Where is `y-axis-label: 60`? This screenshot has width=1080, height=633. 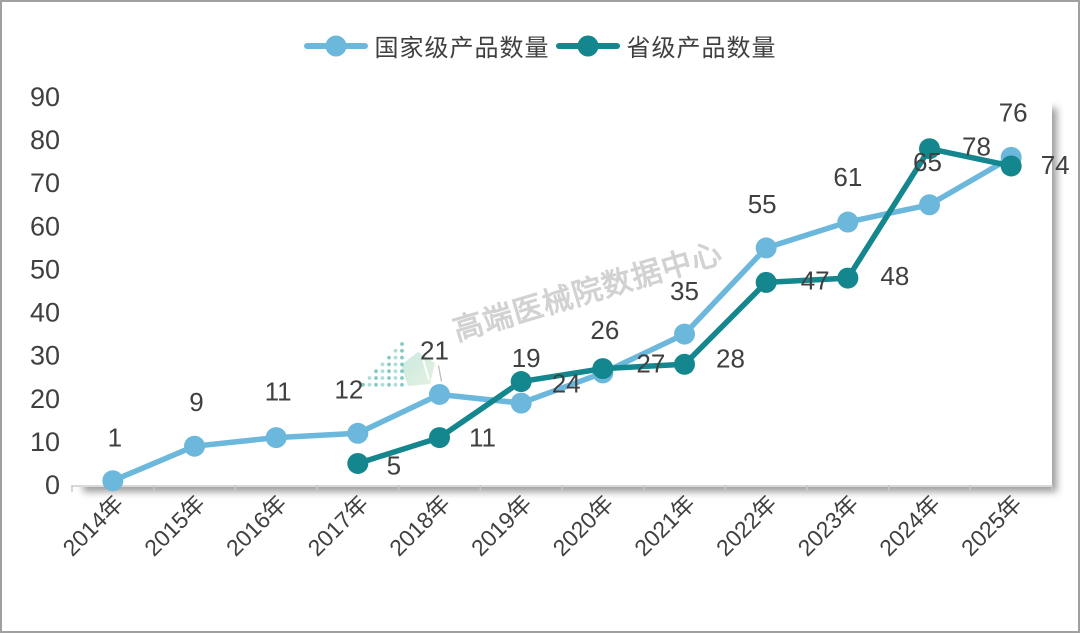 y-axis-label: 60 is located at coordinates (45, 226).